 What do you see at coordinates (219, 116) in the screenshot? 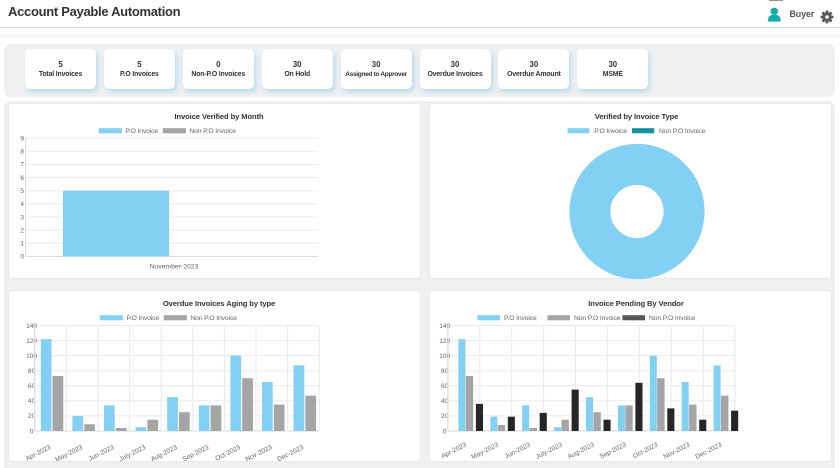
I see `svg-text: Invoice Verified by Month` at bounding box center [219, 116].